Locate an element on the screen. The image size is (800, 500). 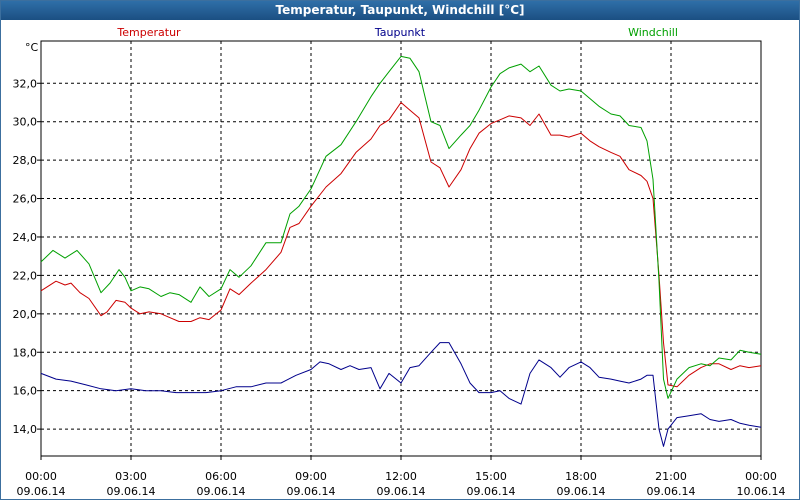
y-tick-label: 16,0 is located at coordinates (25, 391).